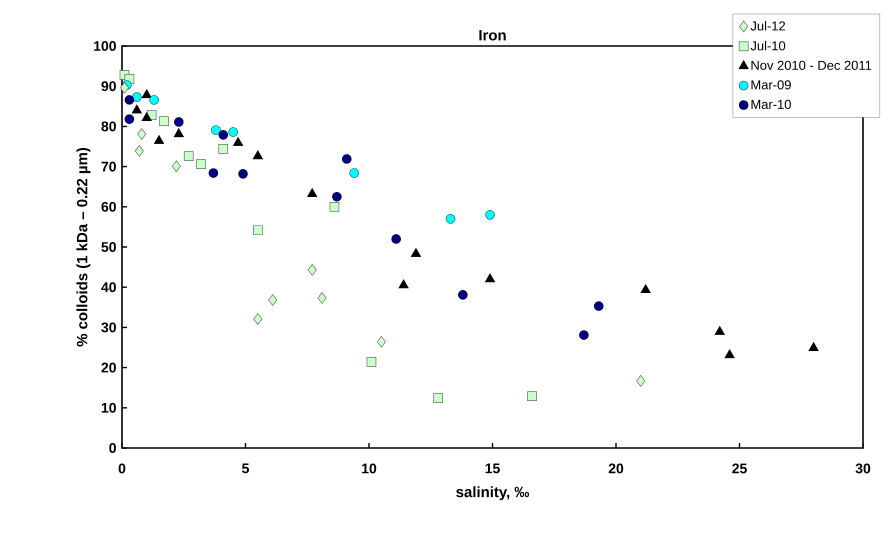 The height and width of the screenshot is (541, 882). I want to click on legend-label: Mar-09, so click(771, 85).